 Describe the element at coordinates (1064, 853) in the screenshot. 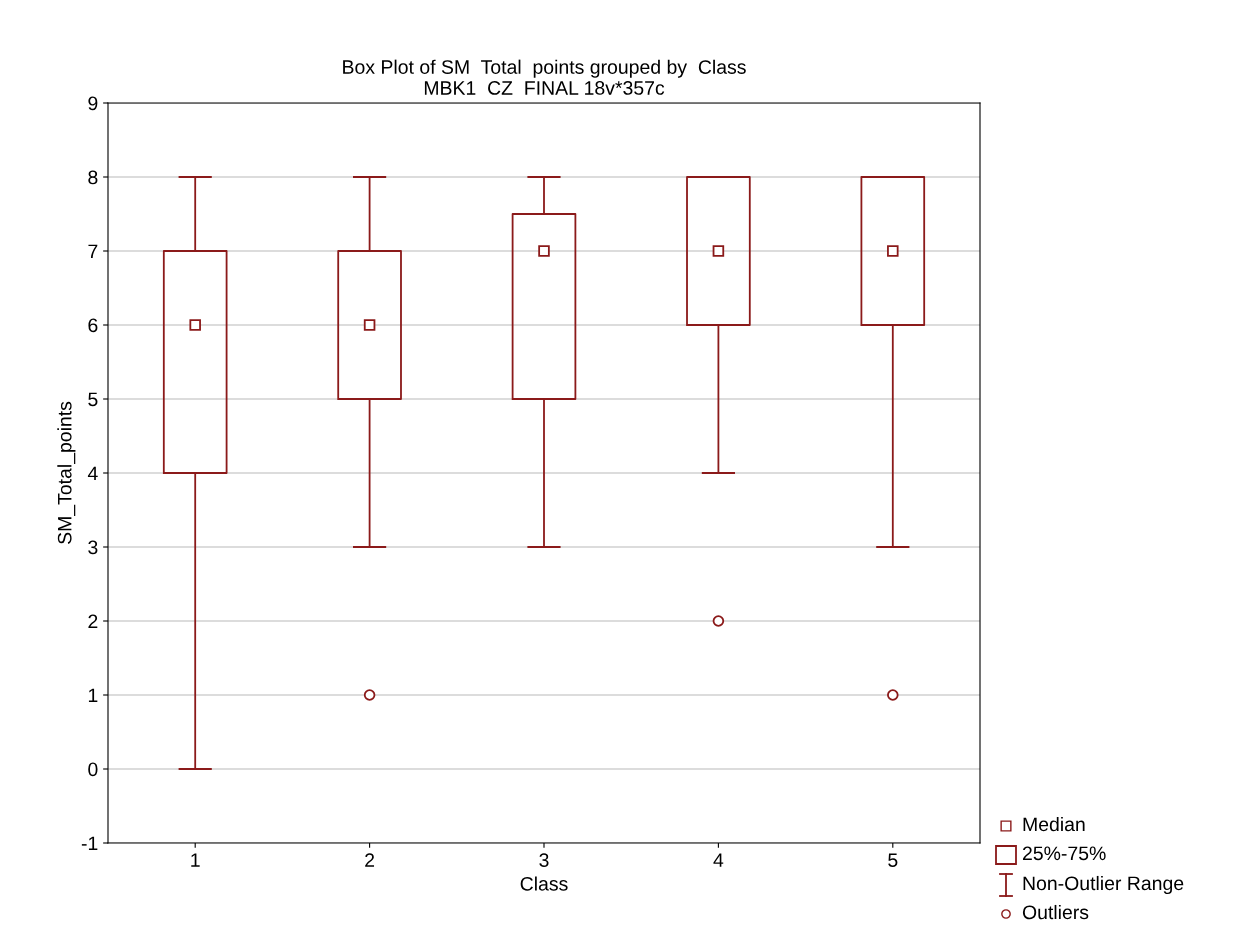

I see `text: 25%-75%` at that location.